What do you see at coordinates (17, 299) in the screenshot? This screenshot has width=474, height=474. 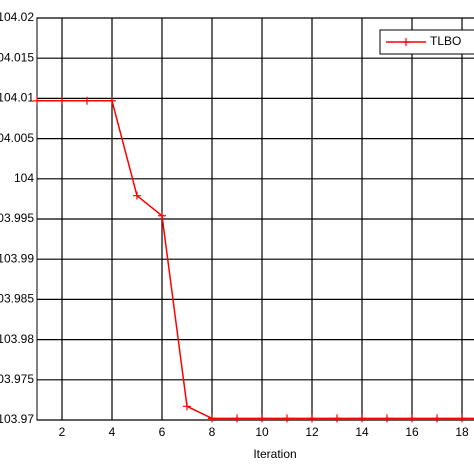 I see `y-tick-label: 103.985` at bounding box center [17, 299].